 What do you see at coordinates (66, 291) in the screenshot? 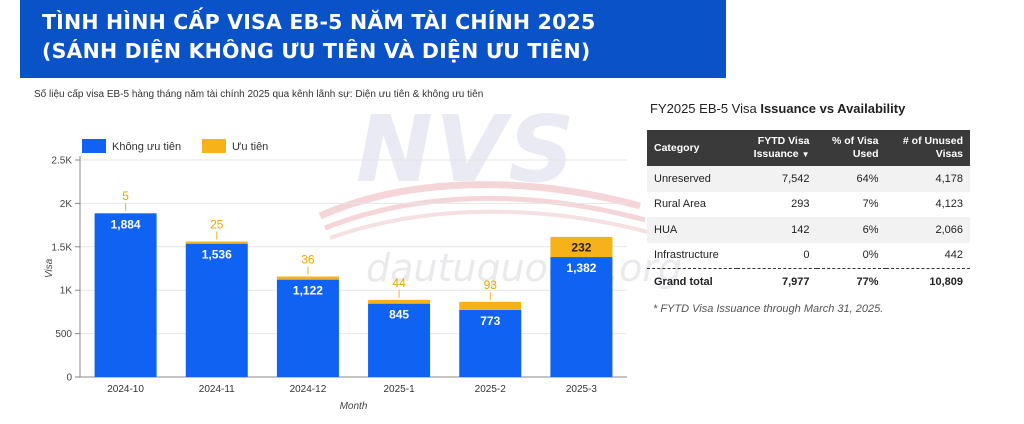
I see `y-tick-label: 1K` at bounding box center [66, 291].